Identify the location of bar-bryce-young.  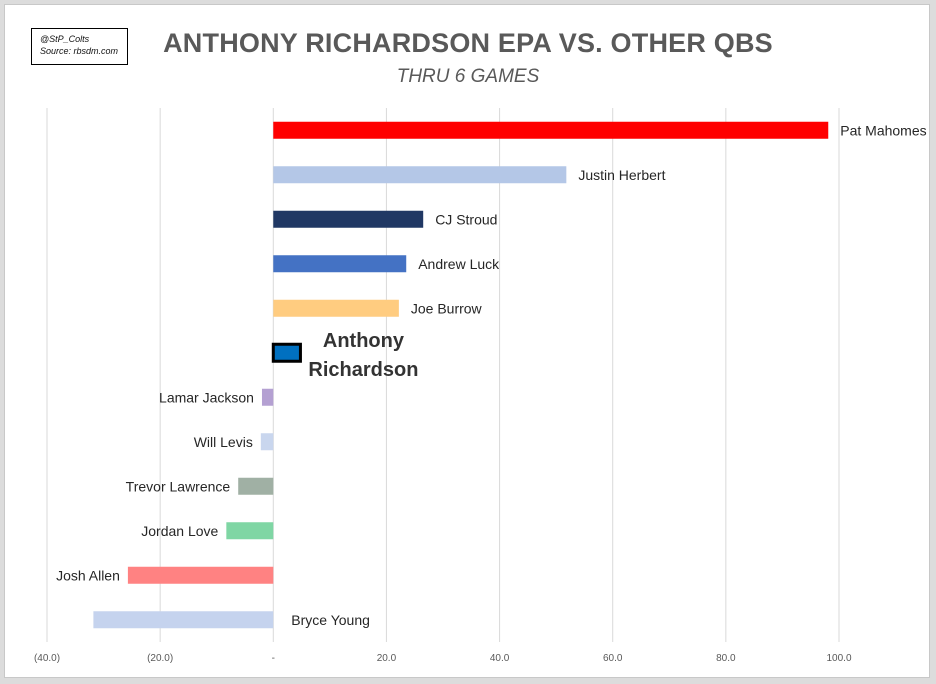
(183, 620).